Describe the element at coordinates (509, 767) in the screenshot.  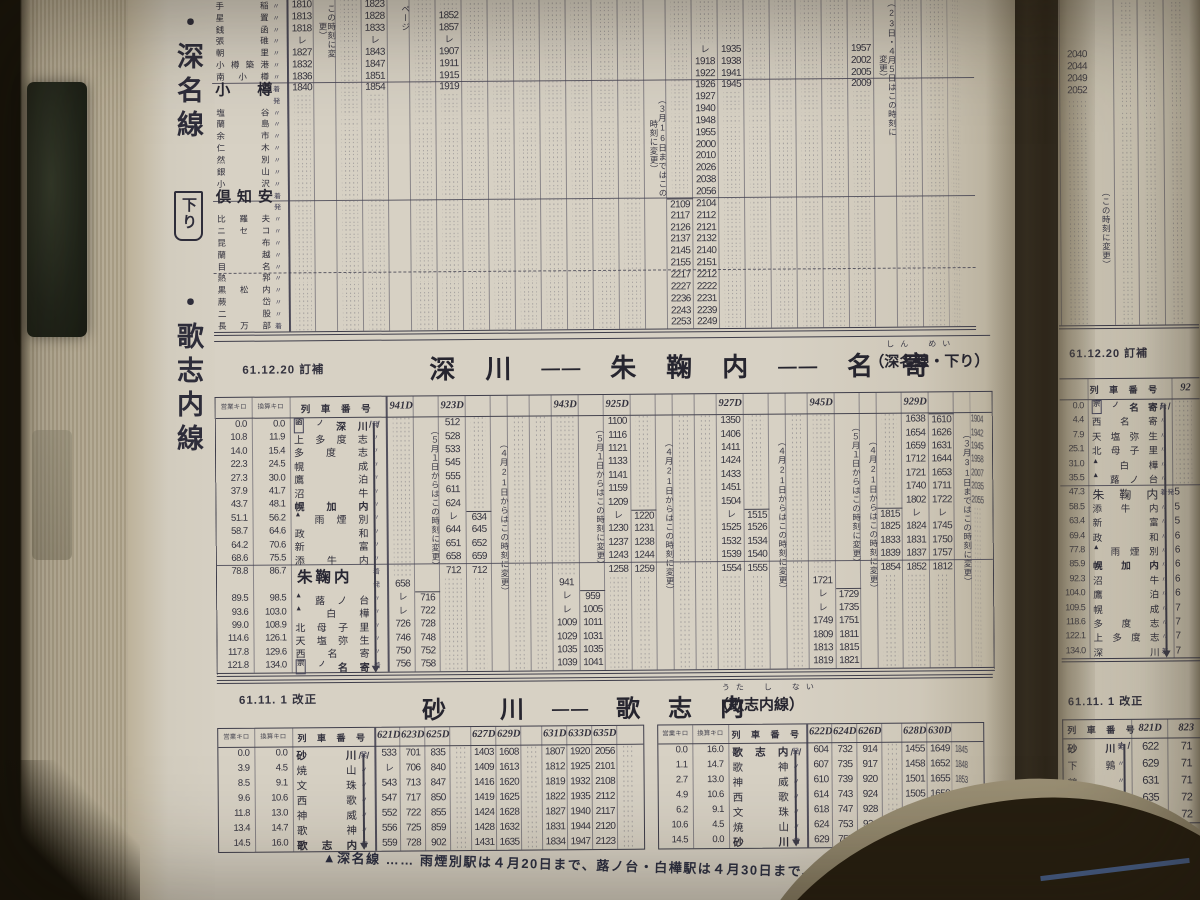
I see `time-cell: 1613` at that location.